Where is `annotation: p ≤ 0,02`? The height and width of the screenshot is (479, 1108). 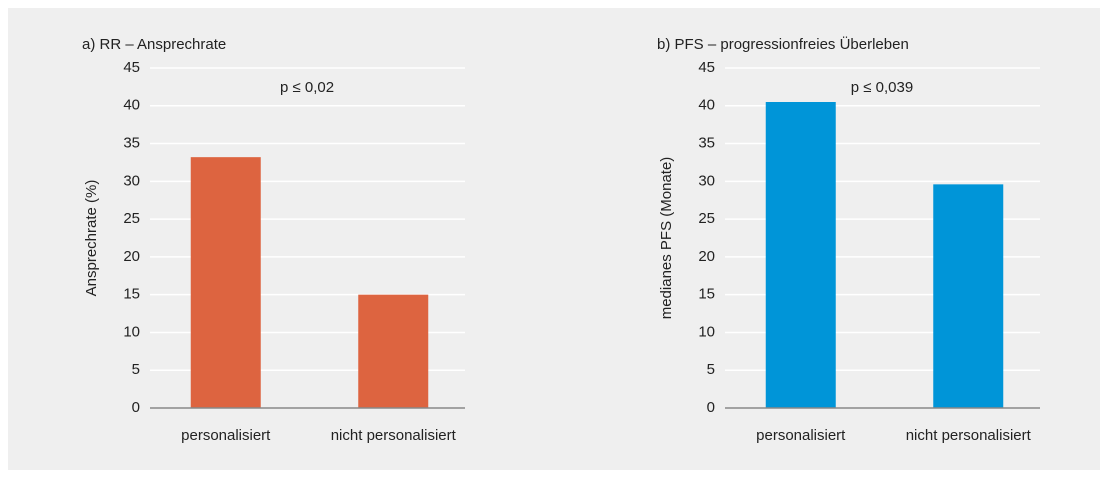
annotation: p ≤ 0,02 is located at coordinates (307, 87).